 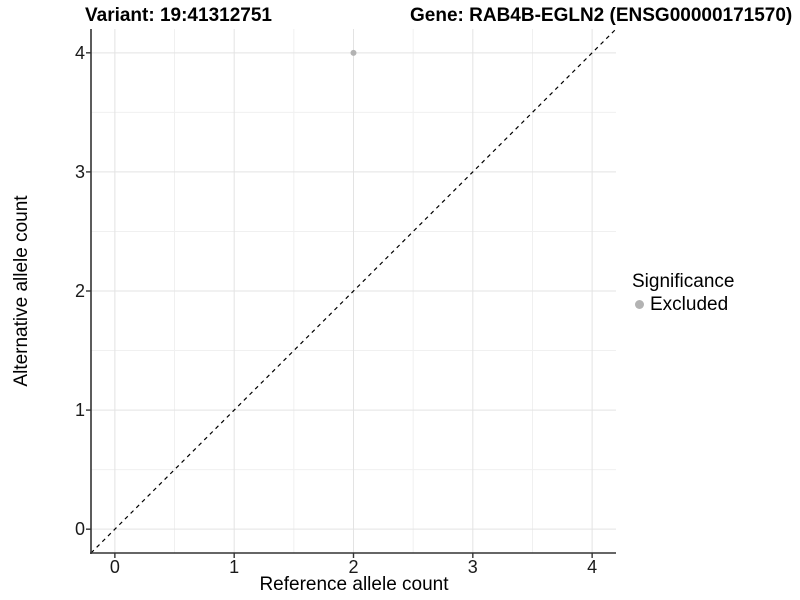 What do you see at coordinates (353, 567) in the screenshot?
I see `x-tick-label: 2` at bounding box center [353, 567].